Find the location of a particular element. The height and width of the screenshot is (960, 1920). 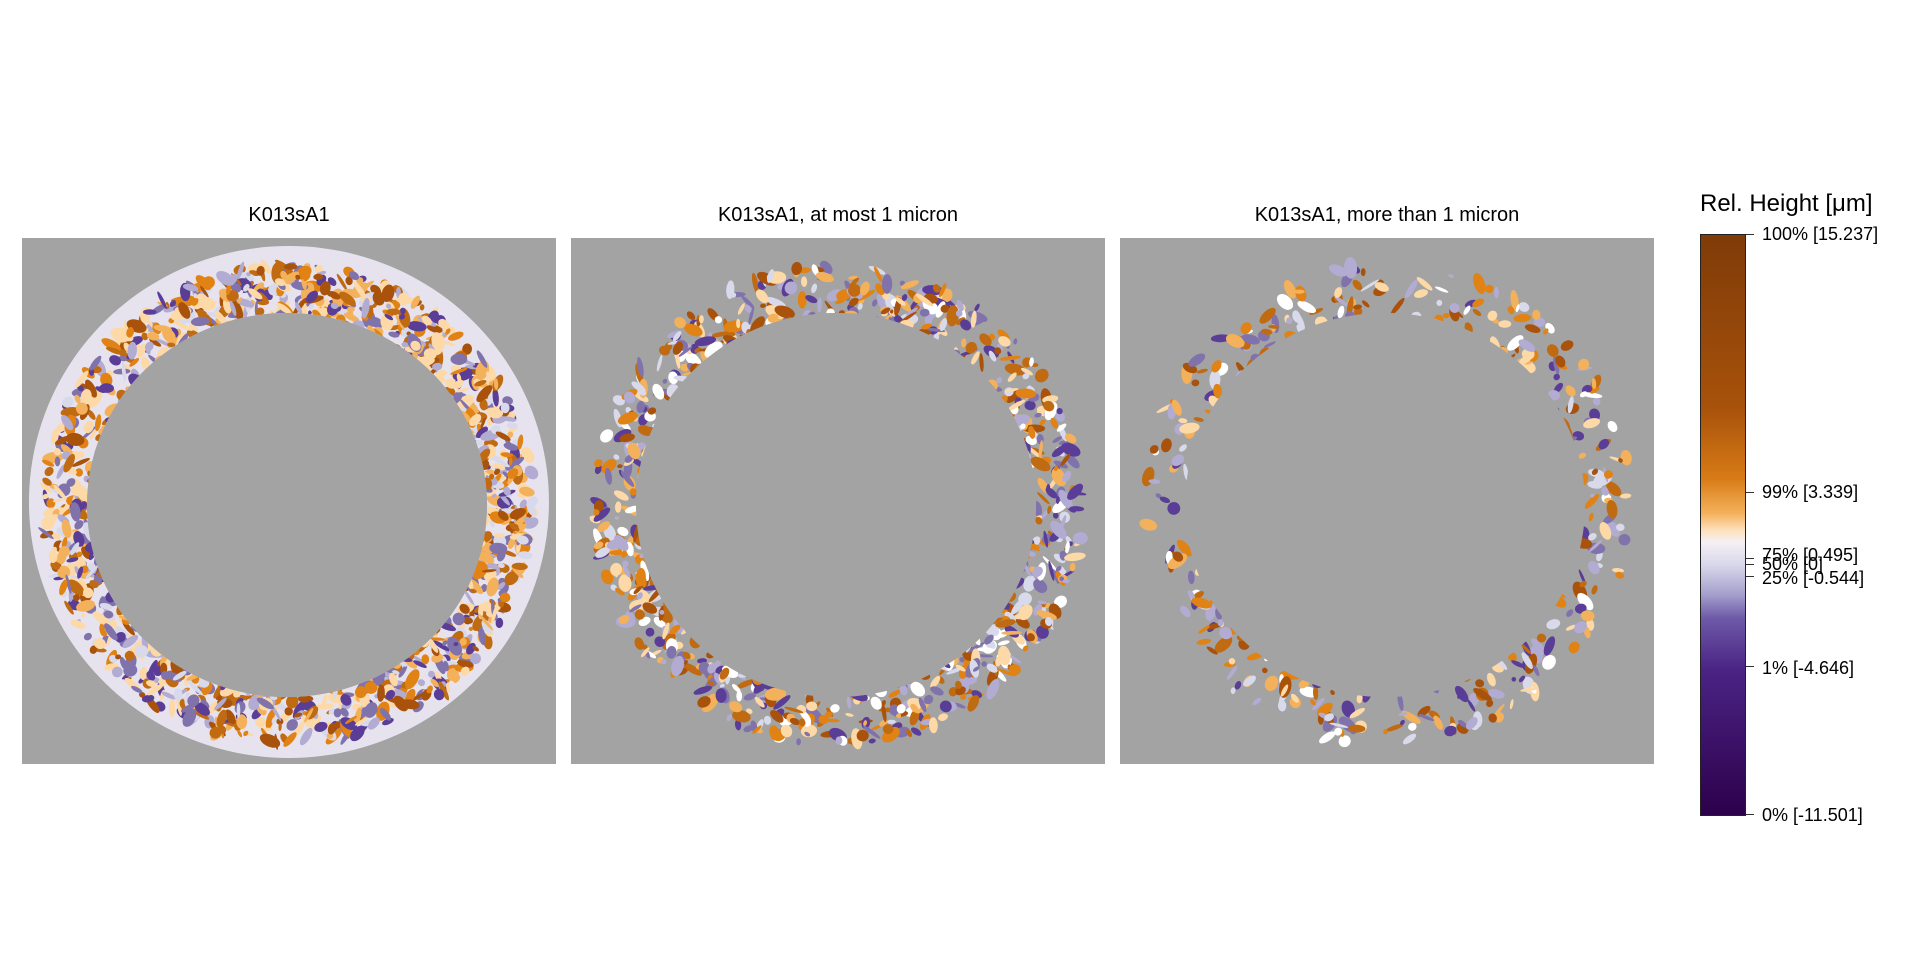

panel-title-at-most-1-micron: K013sA1, at most 1 micron is located at coordinates (838, 215).